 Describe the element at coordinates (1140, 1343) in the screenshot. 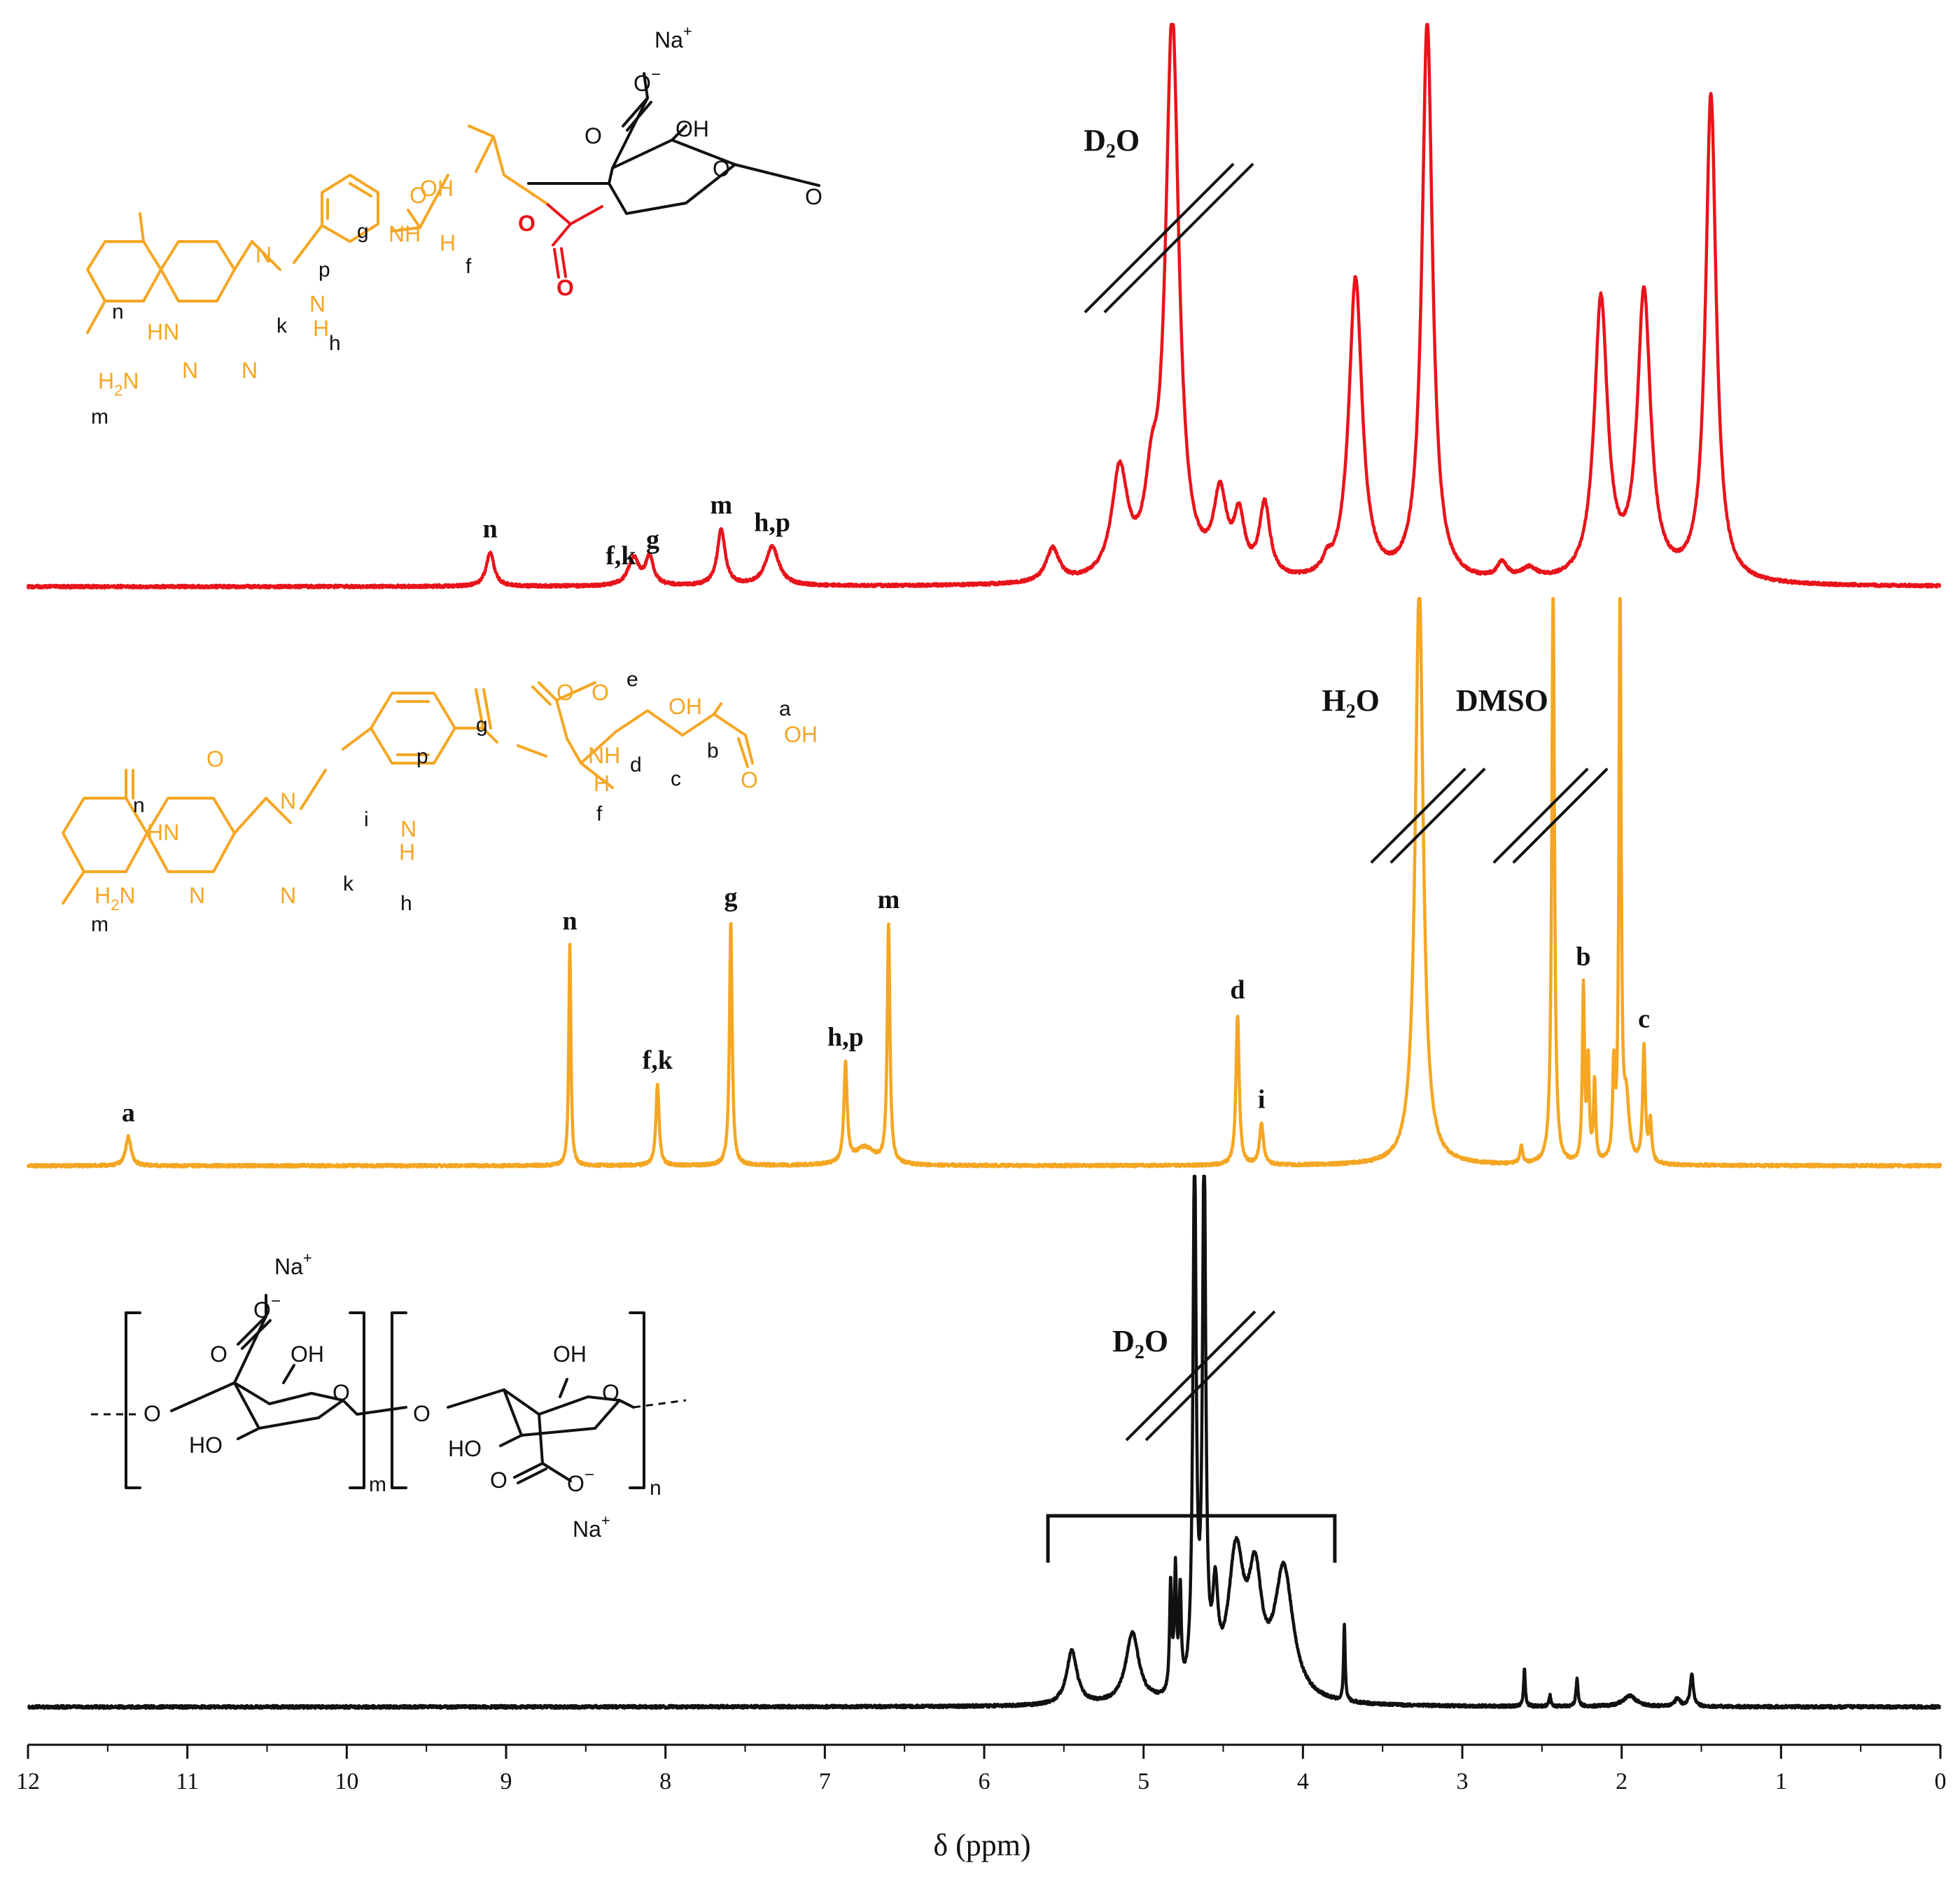

I see `solvent-label-d2o-4: D2O` at that location.